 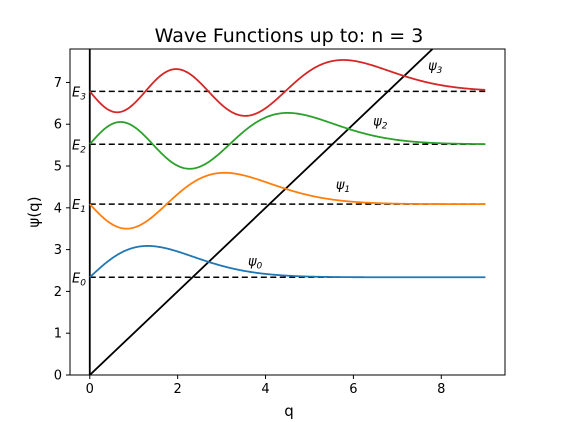 I want to click on psi-label-subscript: 0, so click(x=260, y=266).